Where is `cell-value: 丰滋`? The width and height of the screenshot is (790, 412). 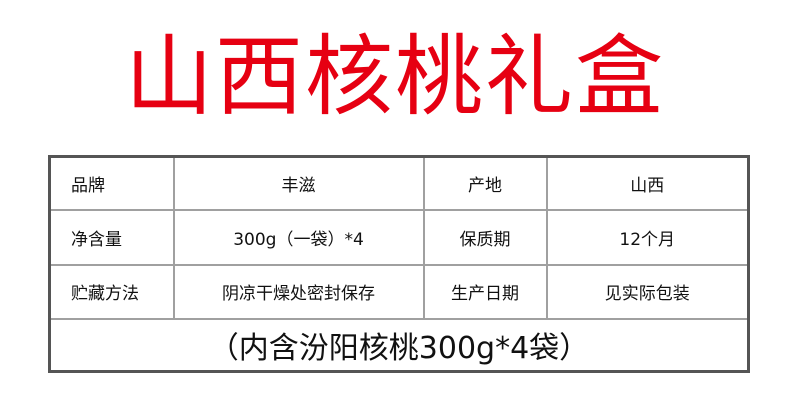 cell-value: 丰滋 is located at coordinates (298, 183).